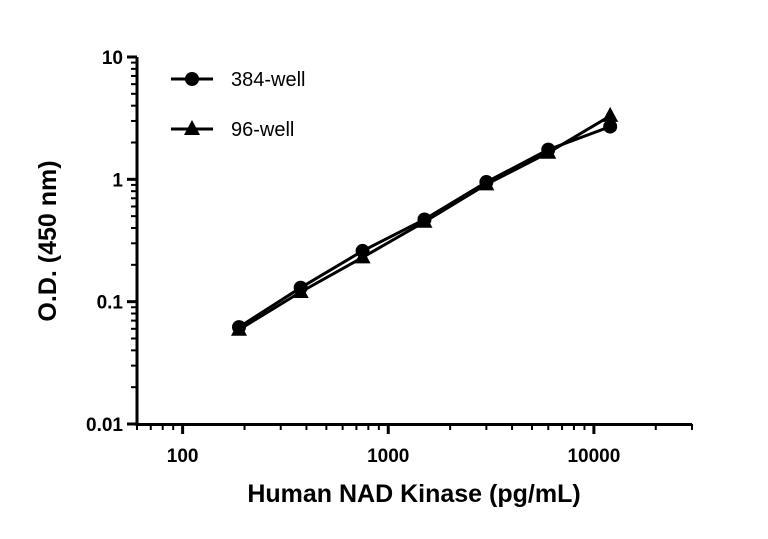 The image size is (768, 539). I want to click on y-tick-label: 0.1, so click(110, 303).